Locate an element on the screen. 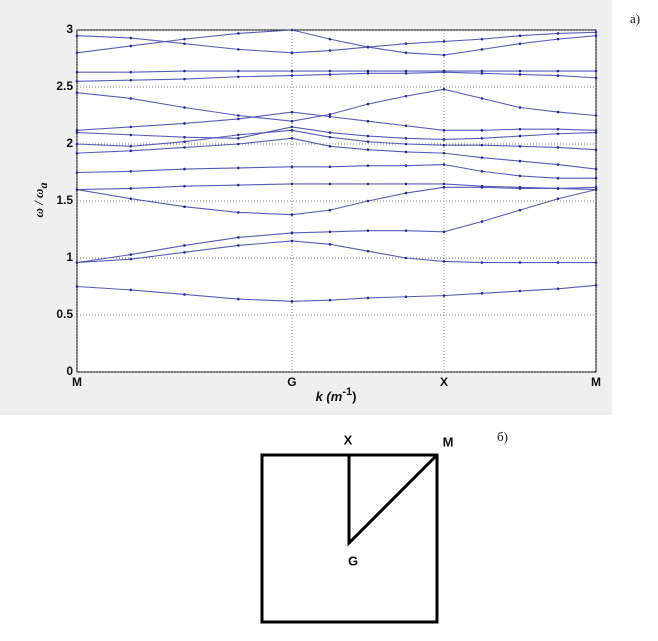  y-tick-label: 1.5 is located at coordinates (64, 200).